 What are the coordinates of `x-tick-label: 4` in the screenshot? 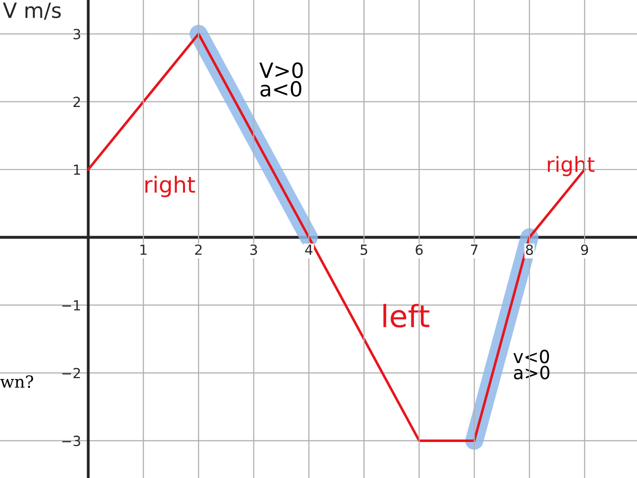 It's located at (308, 249).